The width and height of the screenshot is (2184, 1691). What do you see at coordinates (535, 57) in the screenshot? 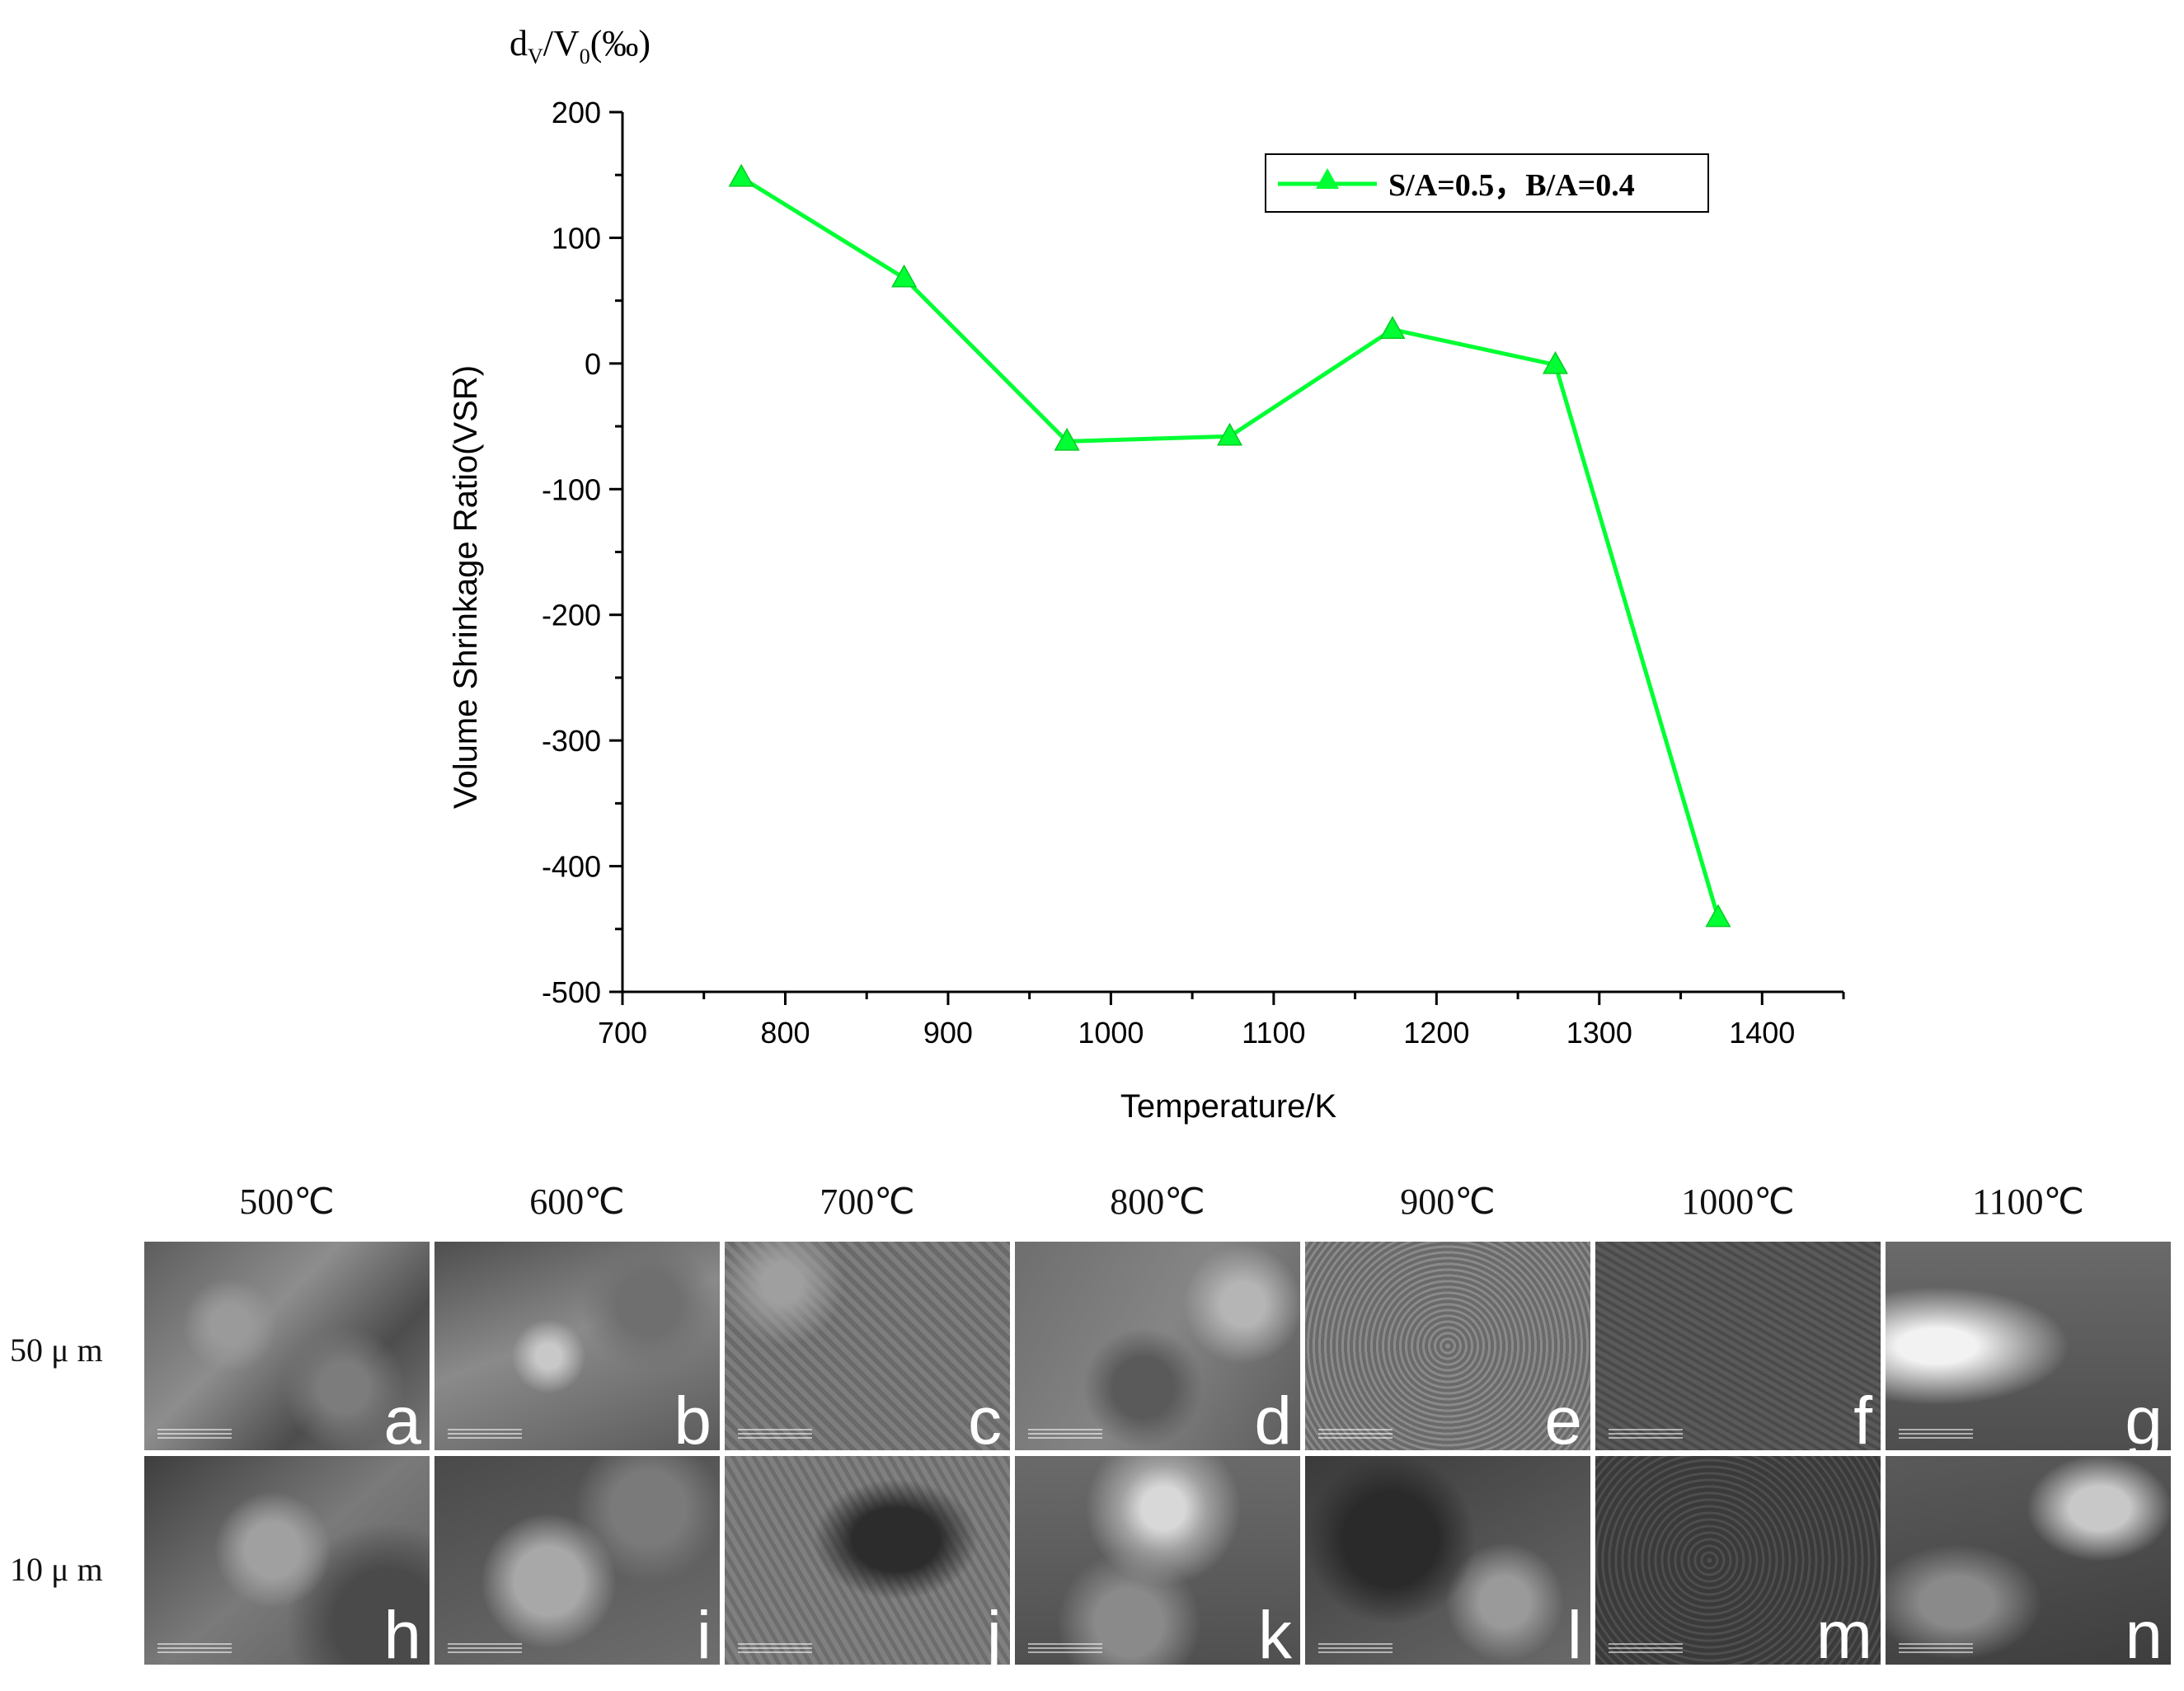
I see `y-unit-sub1: V` at bounding box center [535, 57].